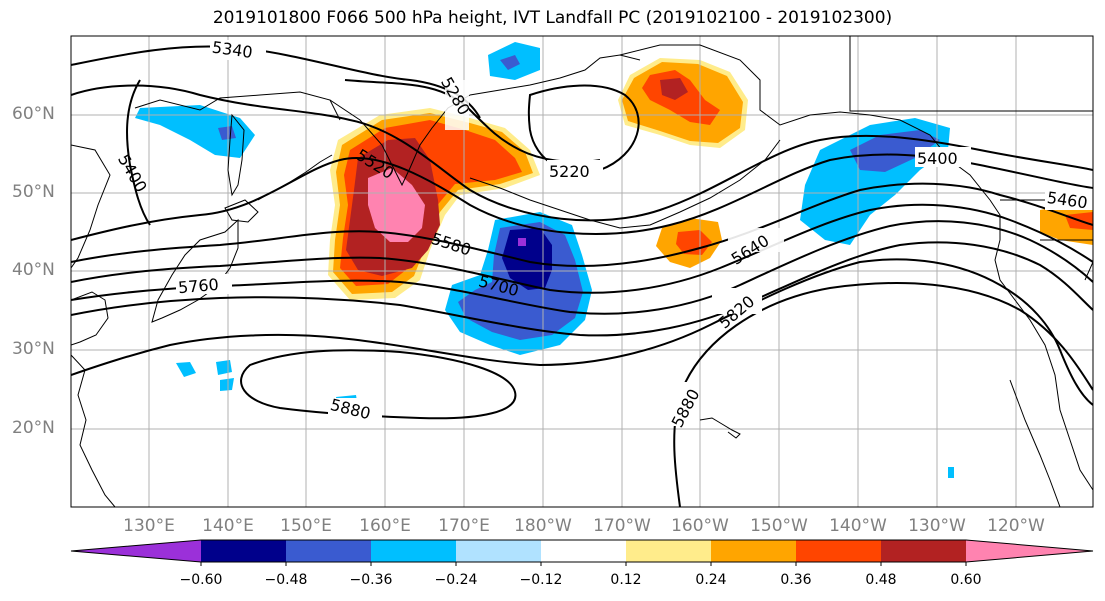  I want to click on colorbar, so click(582, 552).